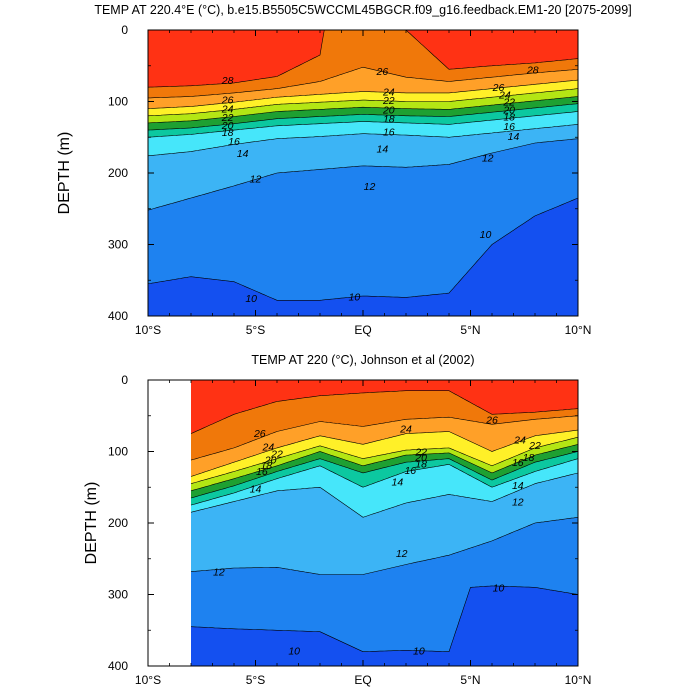 This screenshot has height=700, width=700. I want to click on top-x-tick-label: 5°N, so click(470, 330).